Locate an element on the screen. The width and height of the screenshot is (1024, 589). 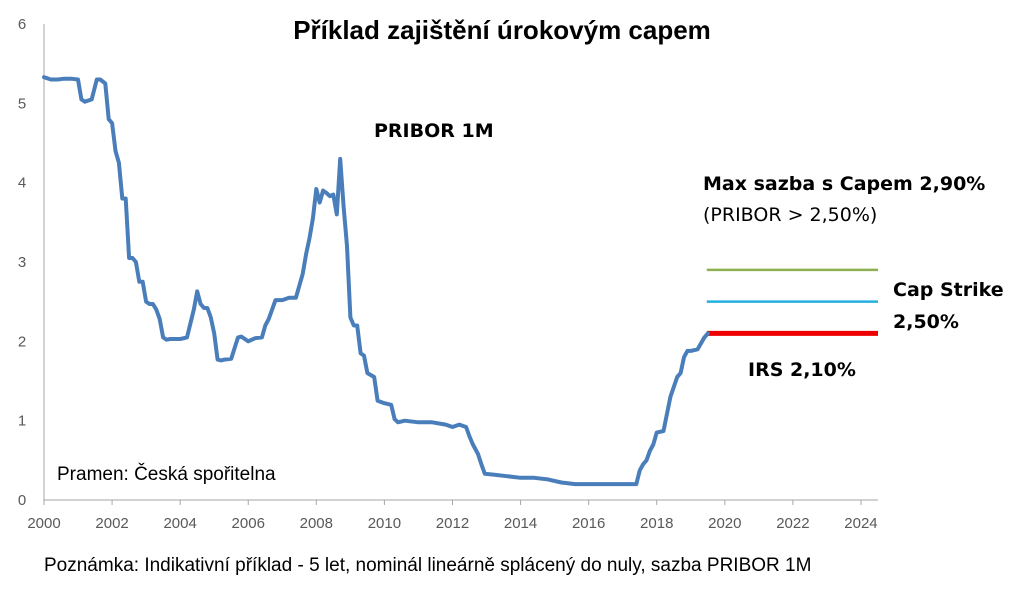
x-tick-label: 2012 is located at coordinates (452, 523).